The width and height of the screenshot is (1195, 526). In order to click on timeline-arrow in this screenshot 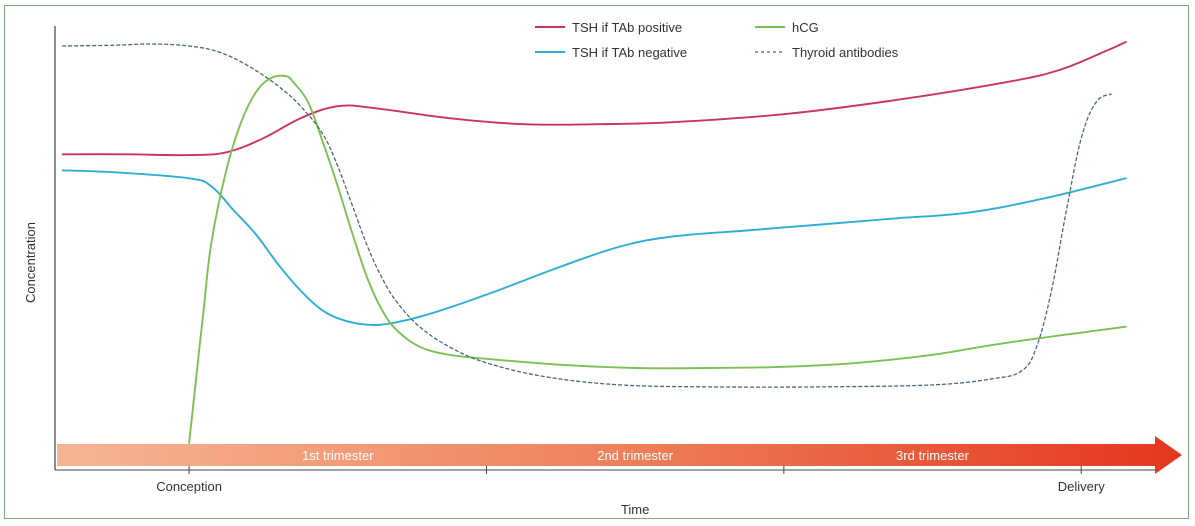, I will do `click(619, 455)`.